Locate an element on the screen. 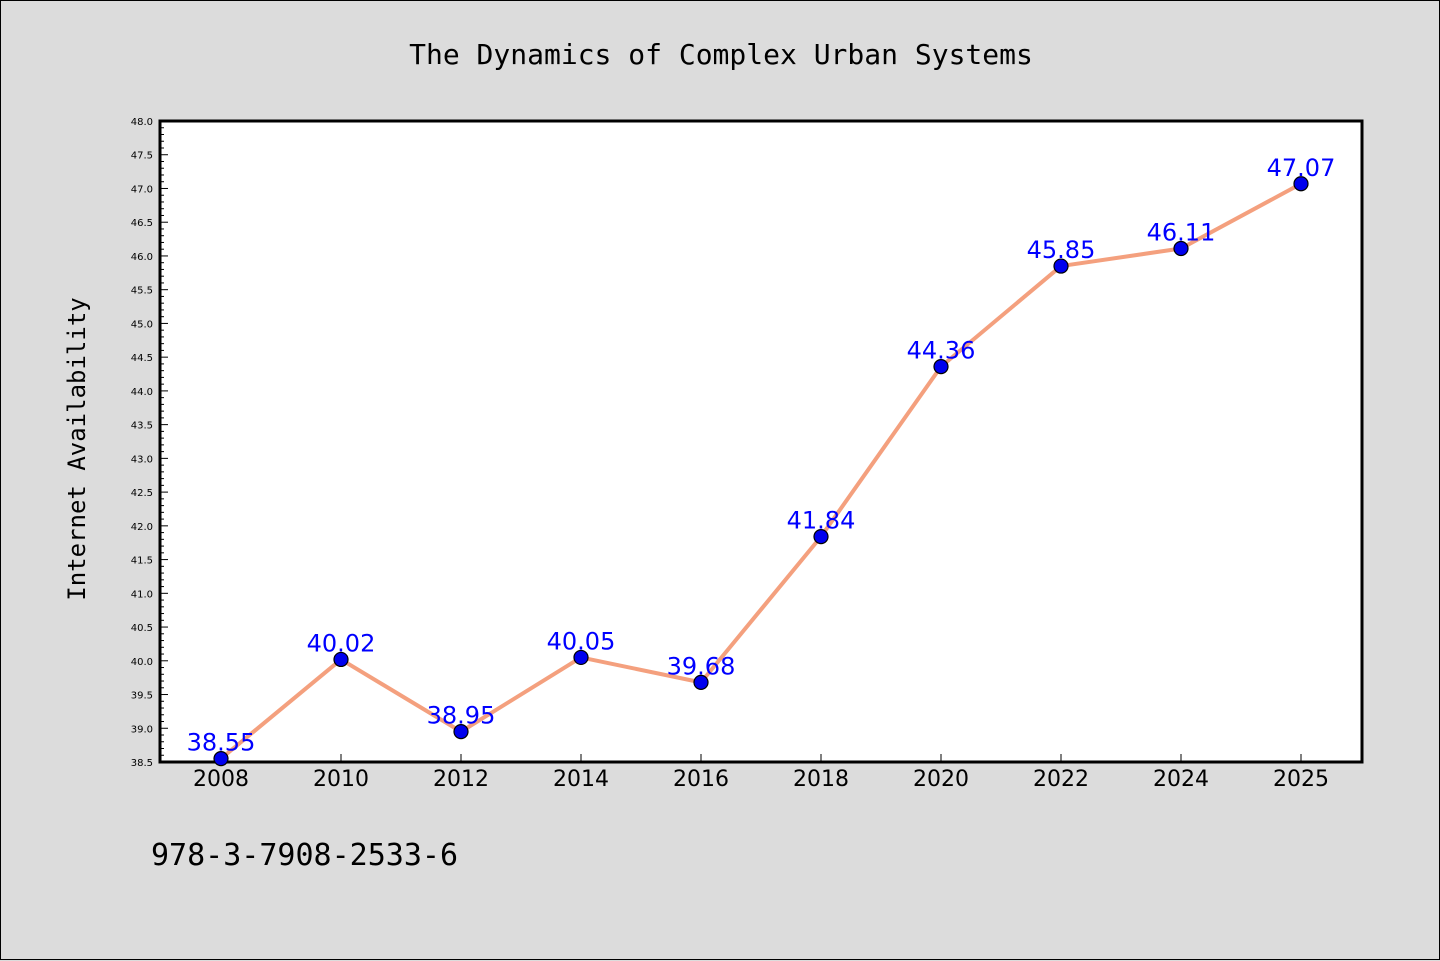  x-tick-label: 2014 is located at coordinates (581, 779).